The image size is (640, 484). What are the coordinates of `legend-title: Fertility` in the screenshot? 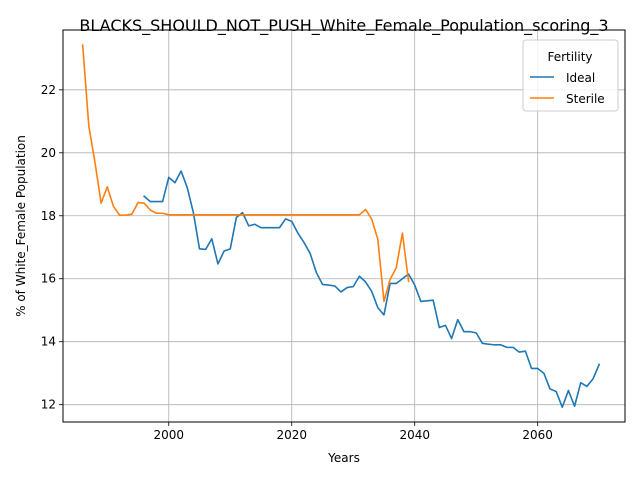 It's located at (569, 57).